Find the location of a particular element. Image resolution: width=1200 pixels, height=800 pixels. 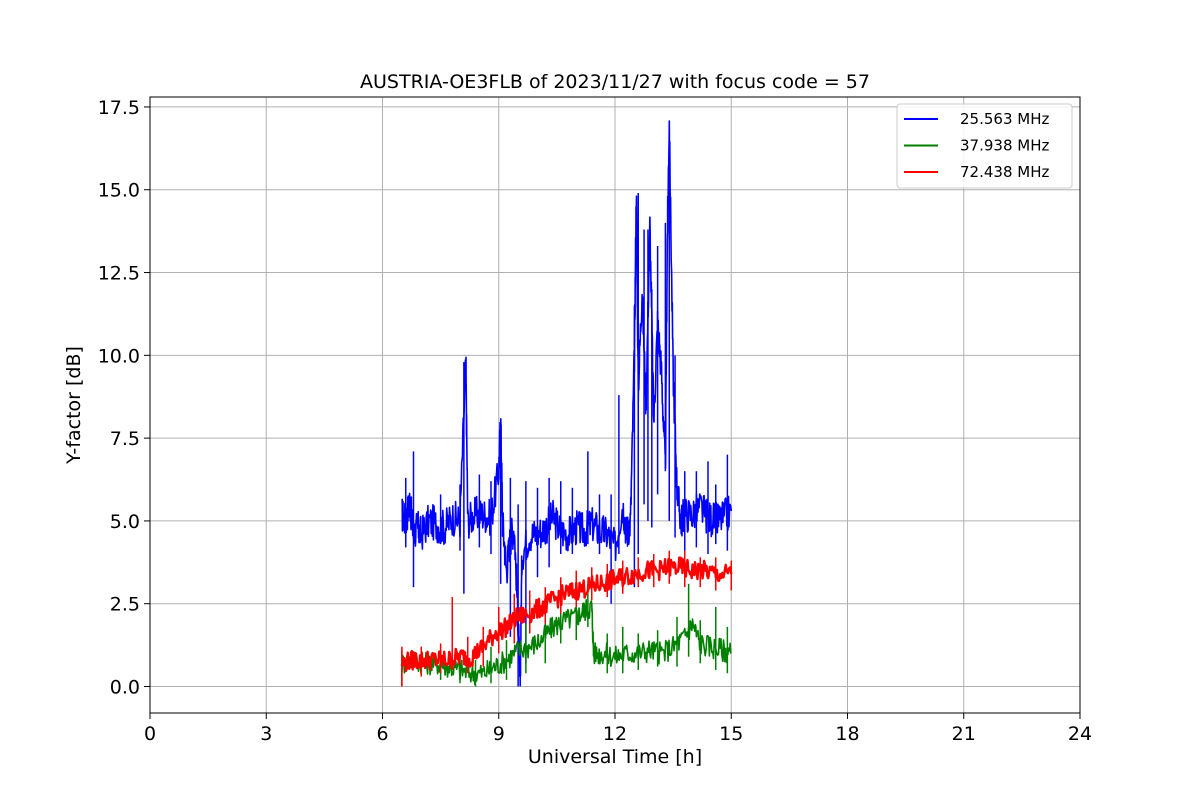

series-72-438-mhz is located at coordinates (566, 618).